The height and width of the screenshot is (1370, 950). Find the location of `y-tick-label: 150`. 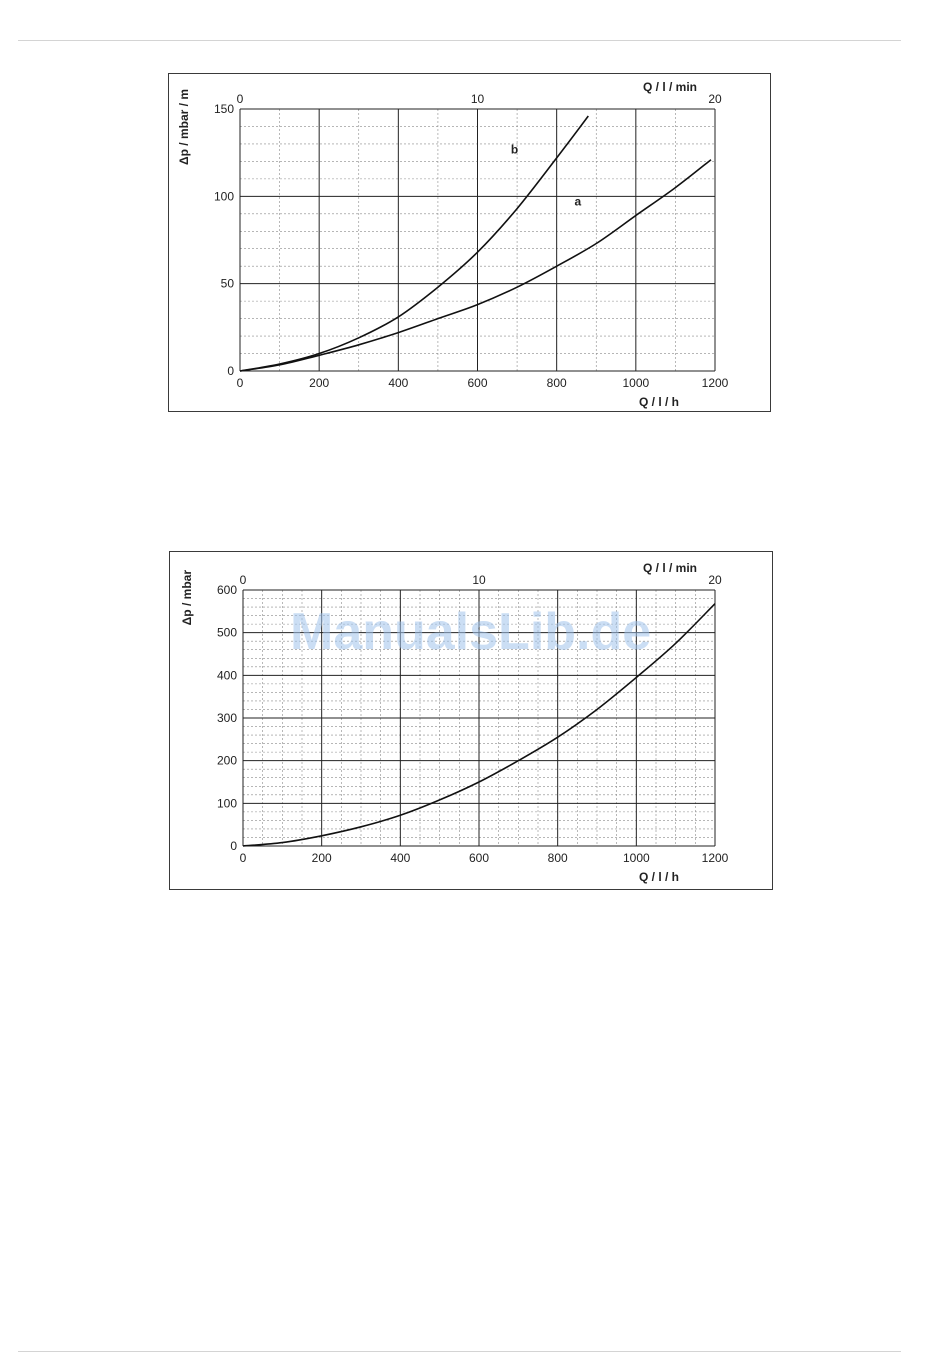

y-tick-label: 150 is located at coordinates (224, 109).